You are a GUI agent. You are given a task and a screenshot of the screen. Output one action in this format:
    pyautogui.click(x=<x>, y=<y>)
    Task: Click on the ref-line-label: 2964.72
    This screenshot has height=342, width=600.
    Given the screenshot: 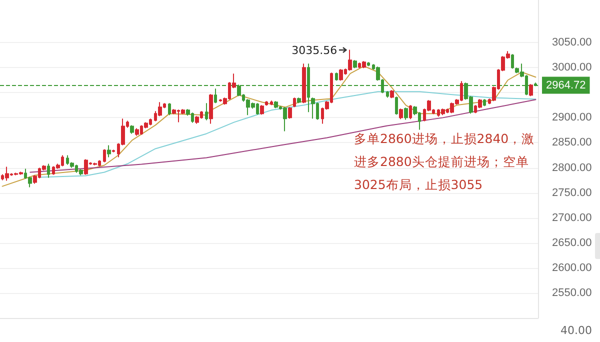 What is the action you would take?
    pyautogui.click(x=566, y=85)
    